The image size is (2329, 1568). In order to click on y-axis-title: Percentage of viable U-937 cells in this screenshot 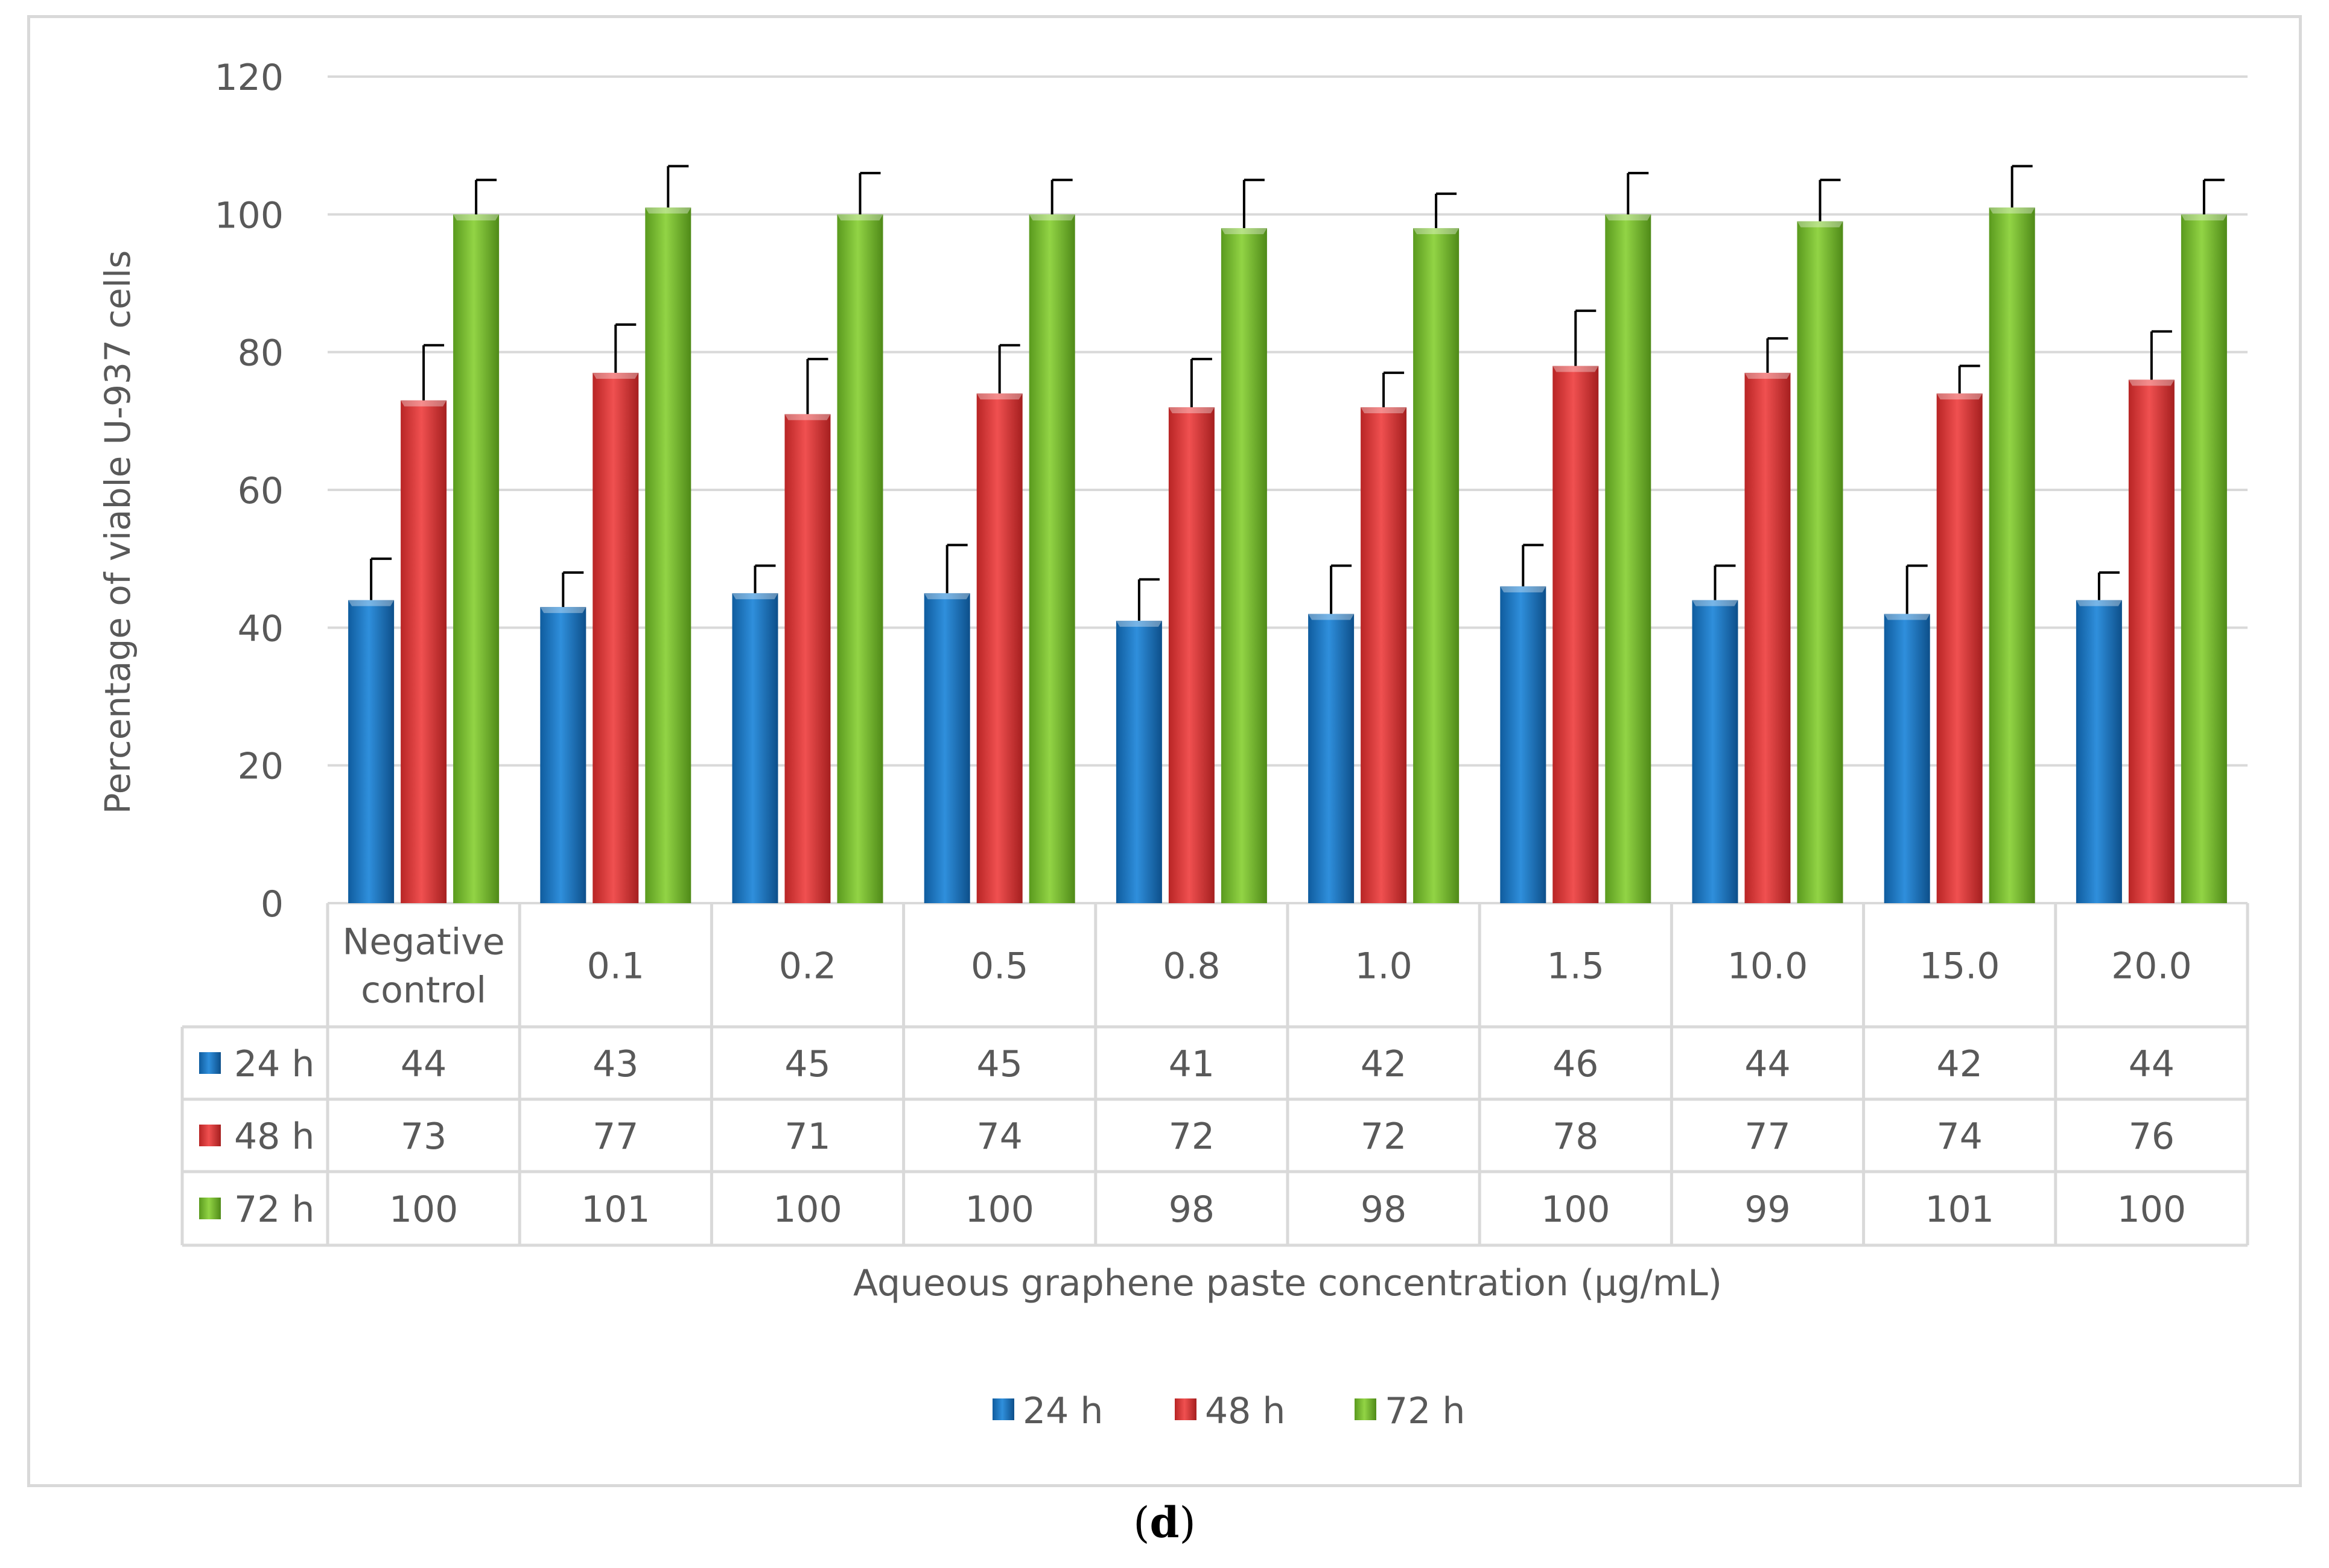, I will do `click(117, 532)`.